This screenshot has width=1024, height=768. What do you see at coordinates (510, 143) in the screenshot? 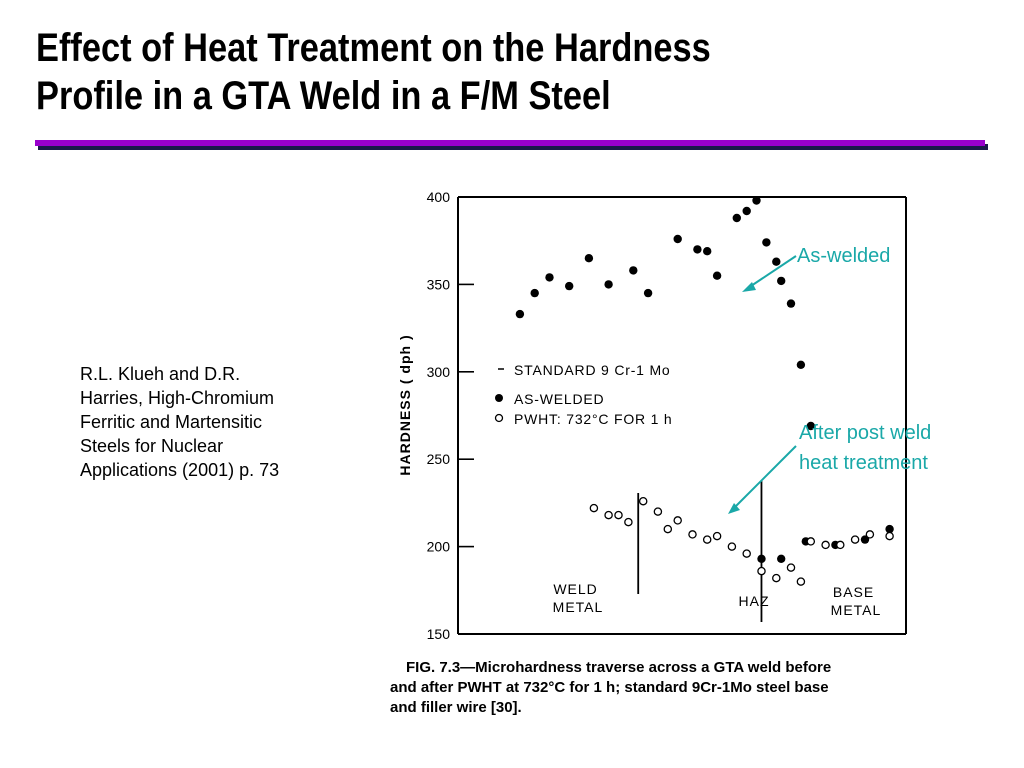
I see `title-rule` at bounding box center [510, 143].